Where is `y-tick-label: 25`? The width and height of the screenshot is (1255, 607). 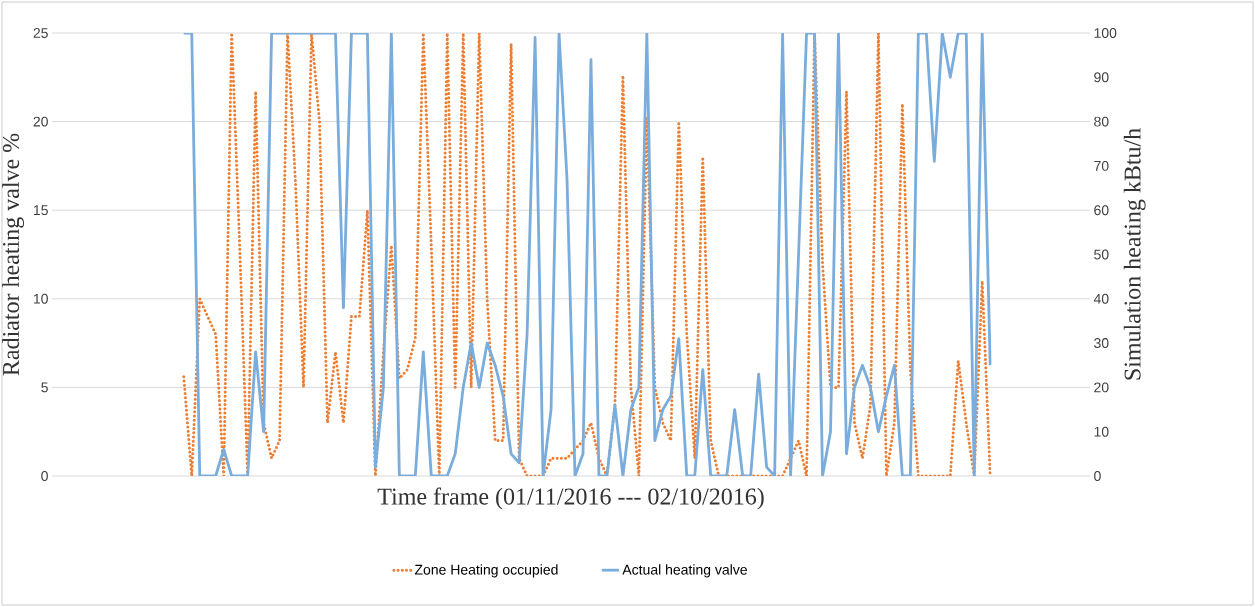 y-tick-label: 25 is located at coordinates (40, 33).